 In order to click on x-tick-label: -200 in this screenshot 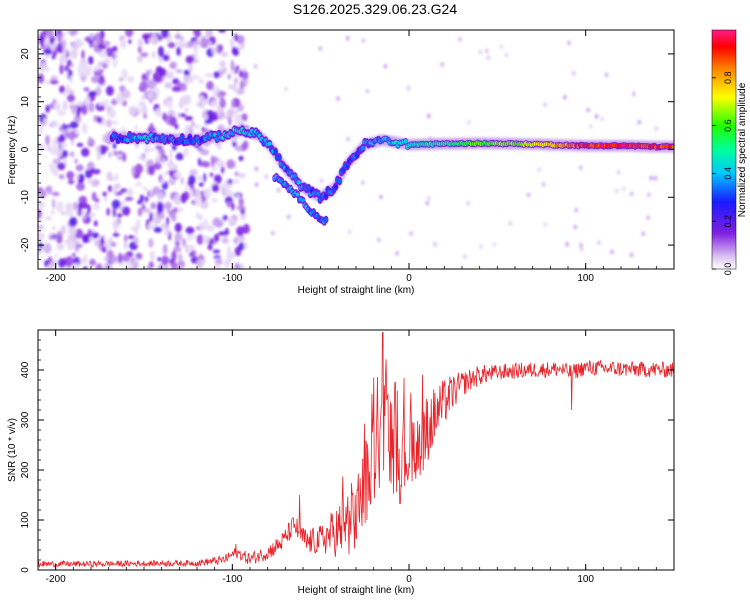, I will do `click(56, 278)`.